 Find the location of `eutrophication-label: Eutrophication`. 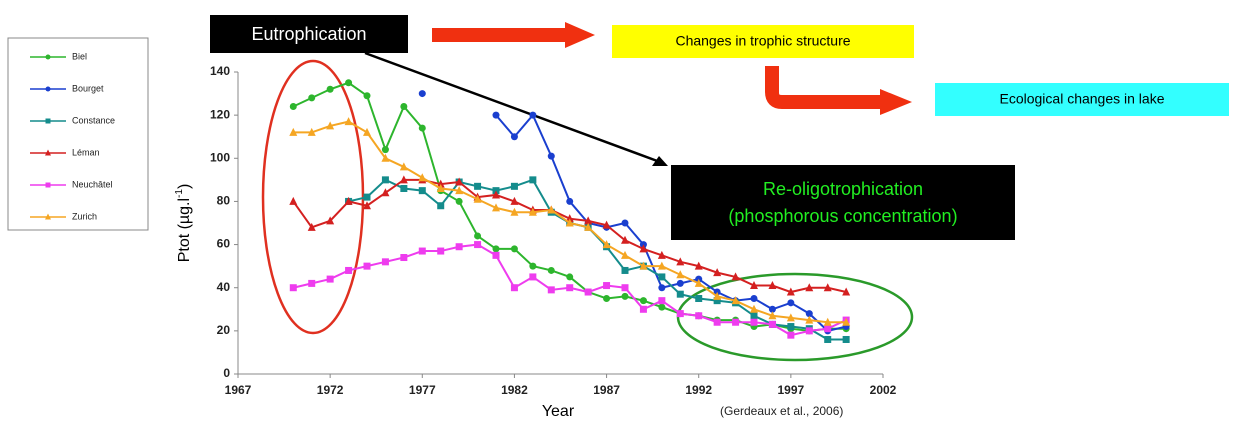

eutrophication-label: Eutrophication is located at coordinates (308, 34).